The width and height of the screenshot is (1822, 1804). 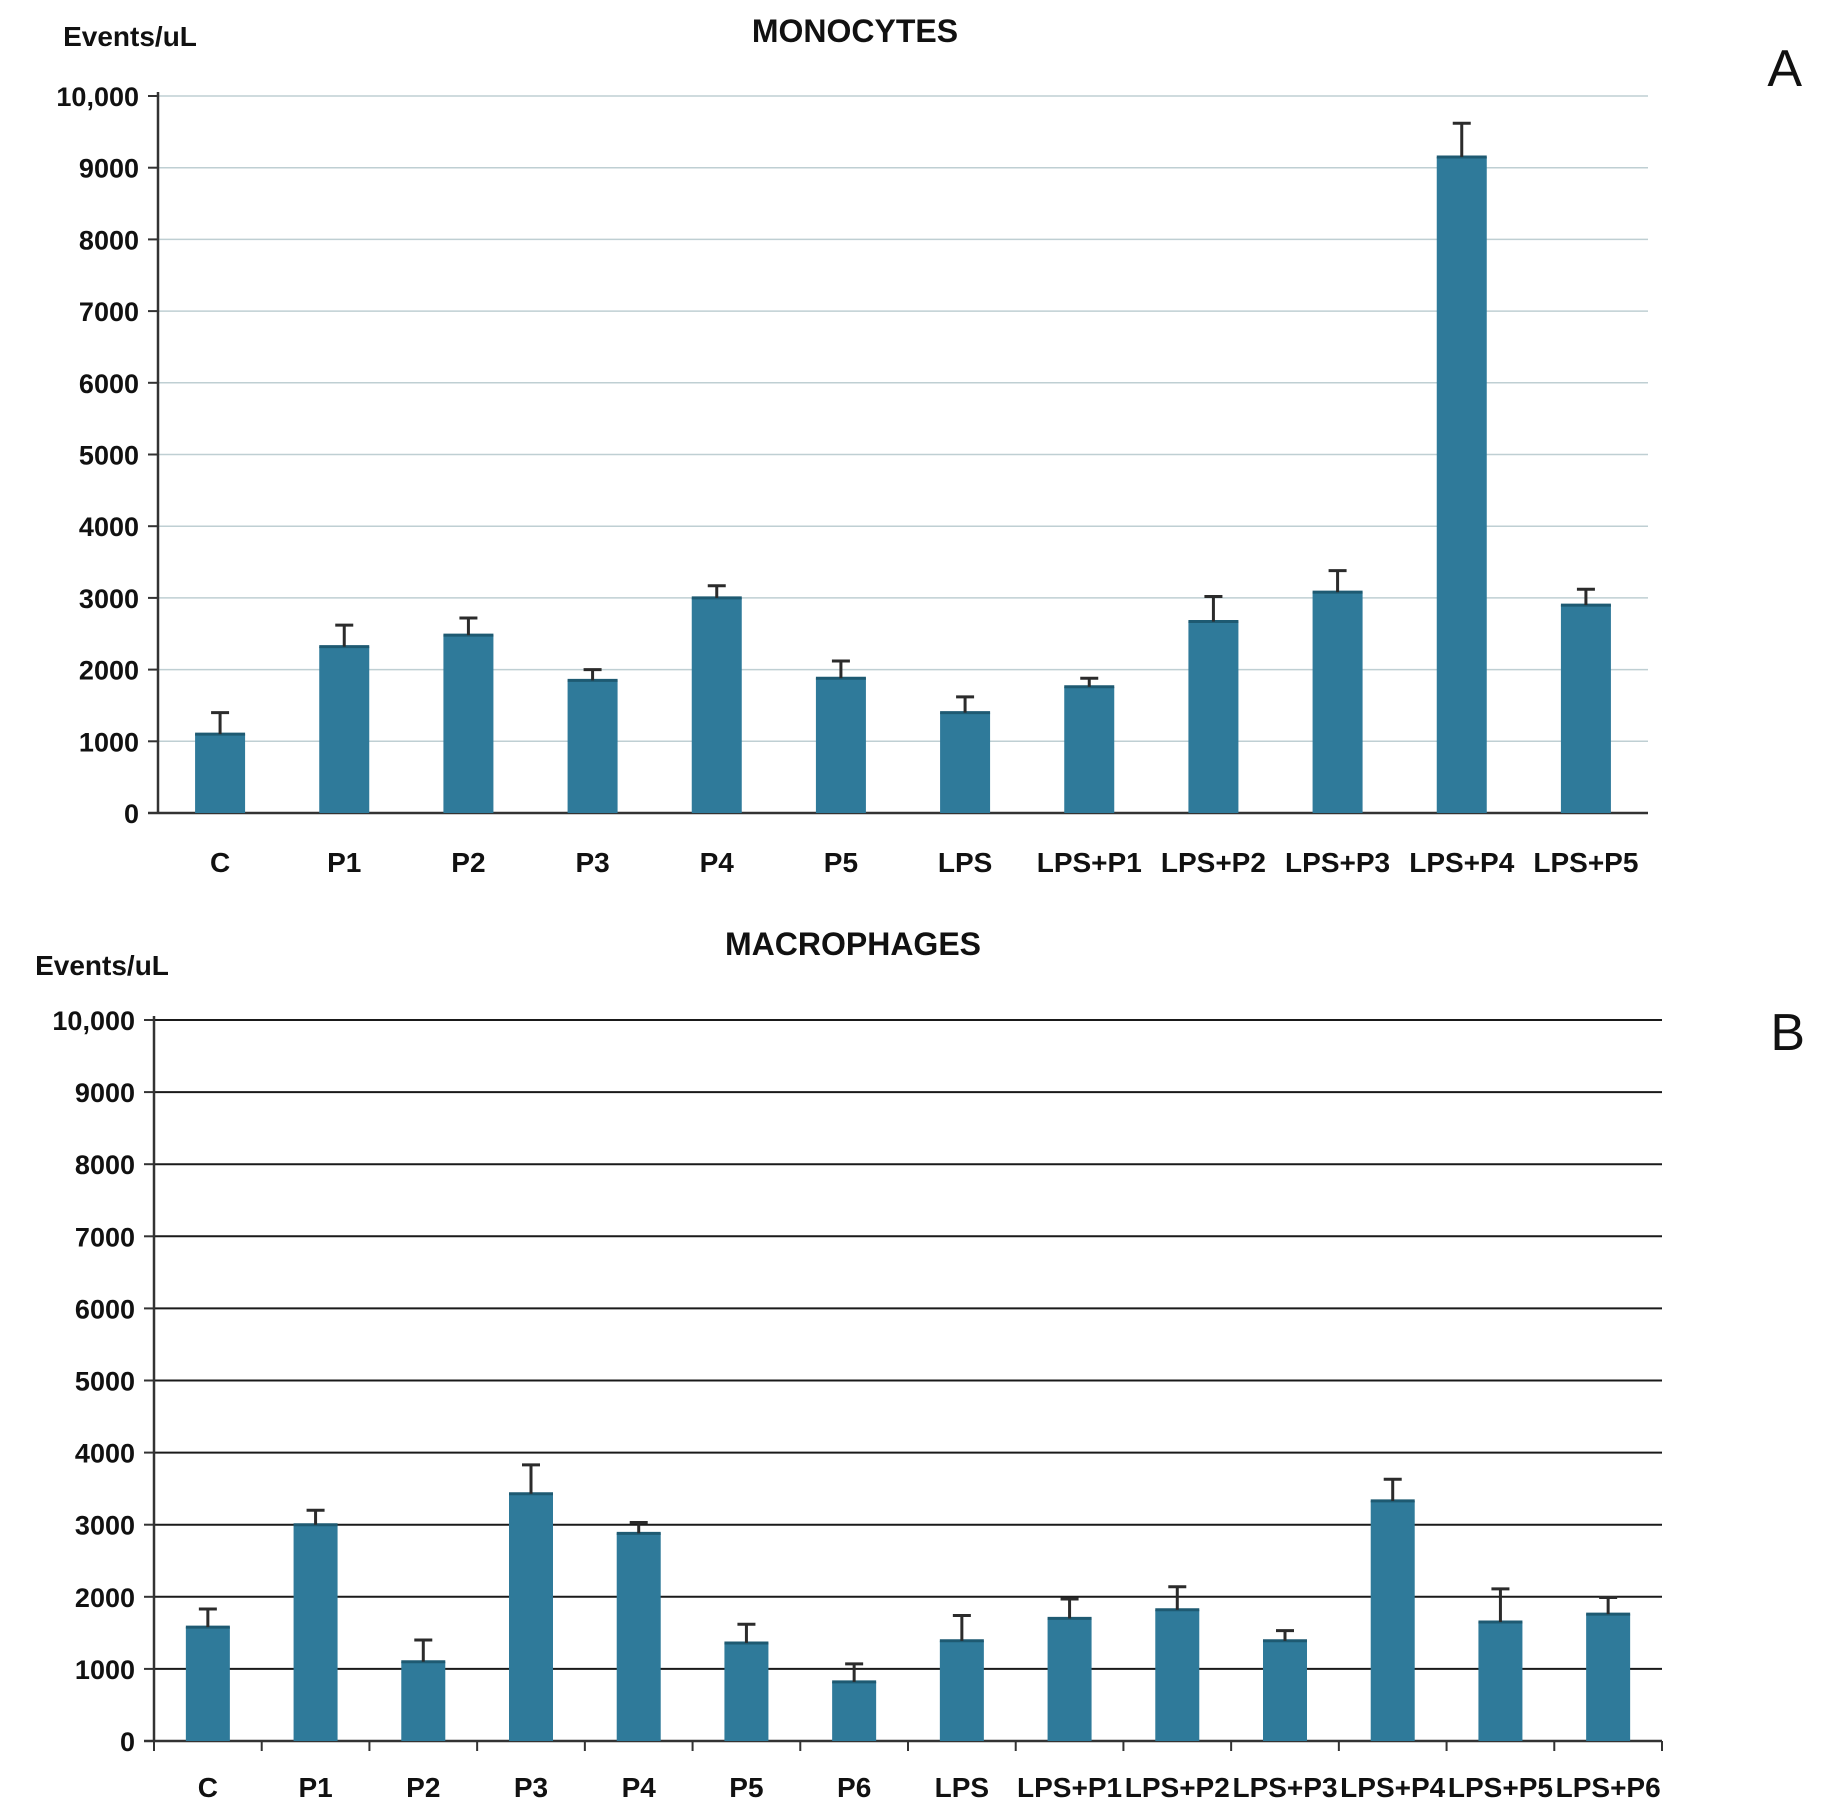 What do you see at coordinates (1608, 1787) in the screenshot?
I see `x-category-label: LPS+P6` at bounding box center [1608, 1787].